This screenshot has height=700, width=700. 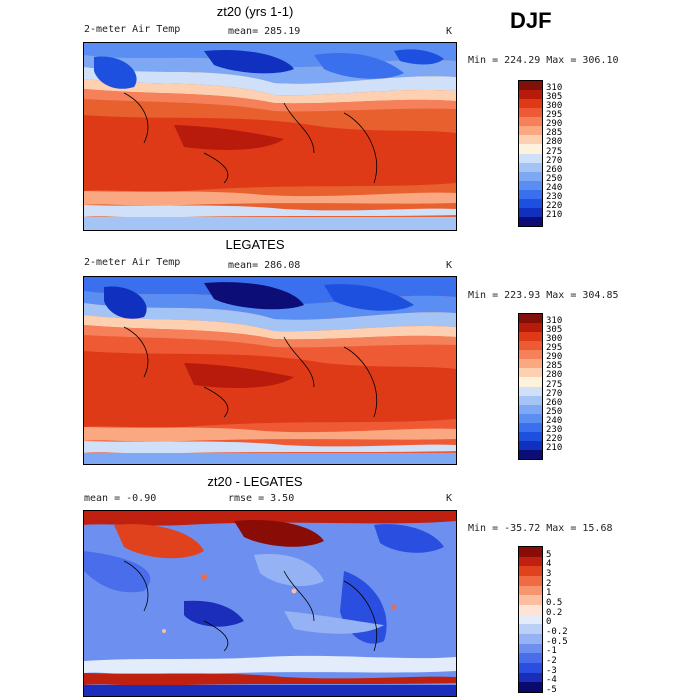 What do you see at coordinates (543, 295) in the screenshot?
I see `panel-2-minmax: Min = 223.93 Max = 304.85` at bounding box center [543, 295].